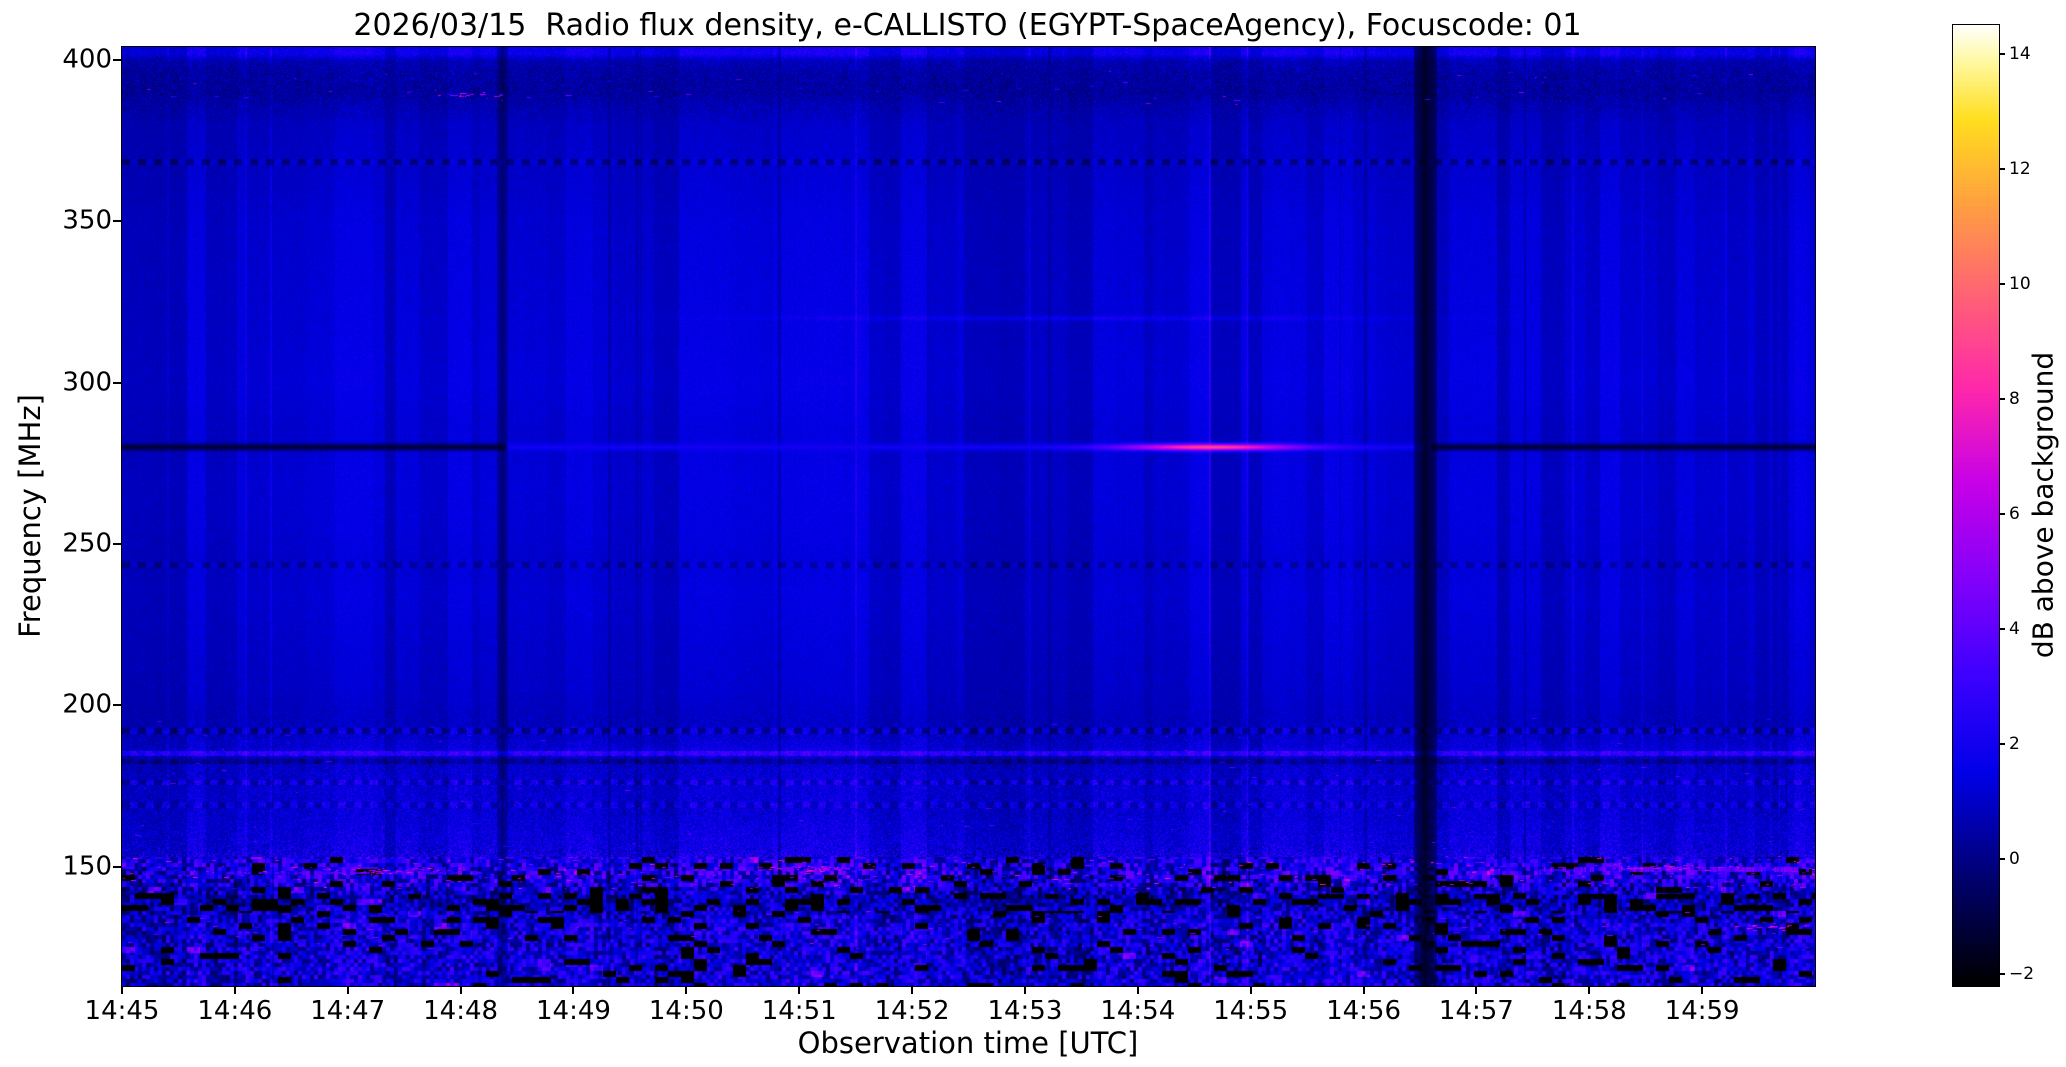 This screenshot has width=2066, height=1067. I want to click on y-axis-label: Frequency [MHz], so click(30, 516).